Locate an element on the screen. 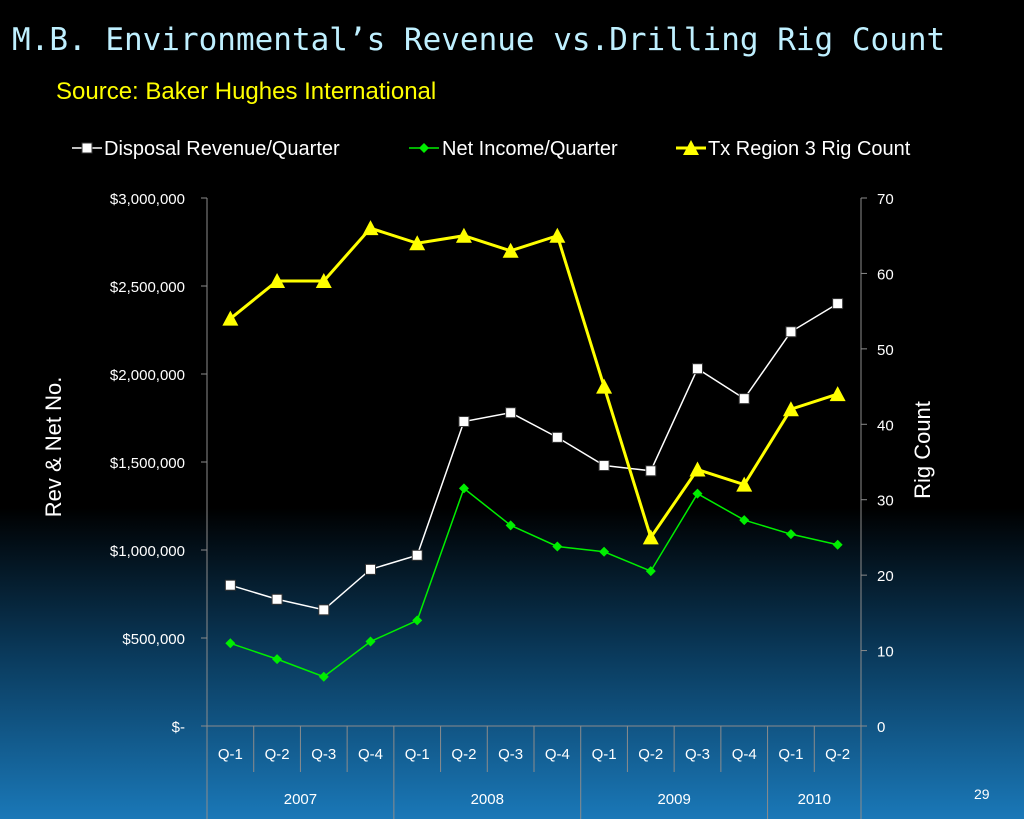 The image size is (1024, 819). series-line is located at coordinates (534, 582).